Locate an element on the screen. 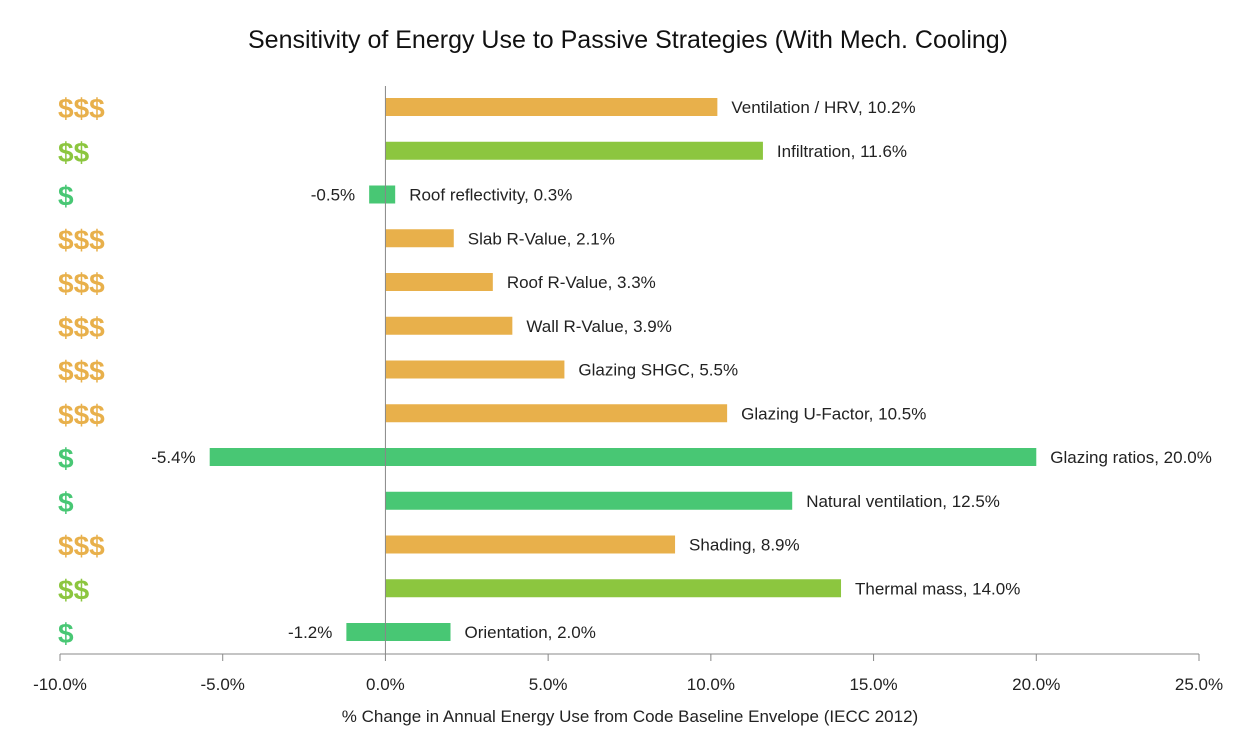  x-tick-label: -10.0% is located at coordinates (60, 684).